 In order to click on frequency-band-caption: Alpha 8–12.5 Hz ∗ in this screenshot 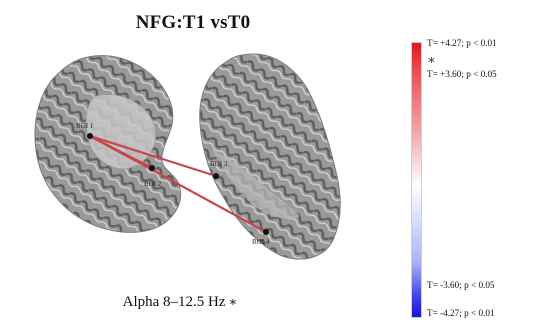, I will do `click(180, 302)`.